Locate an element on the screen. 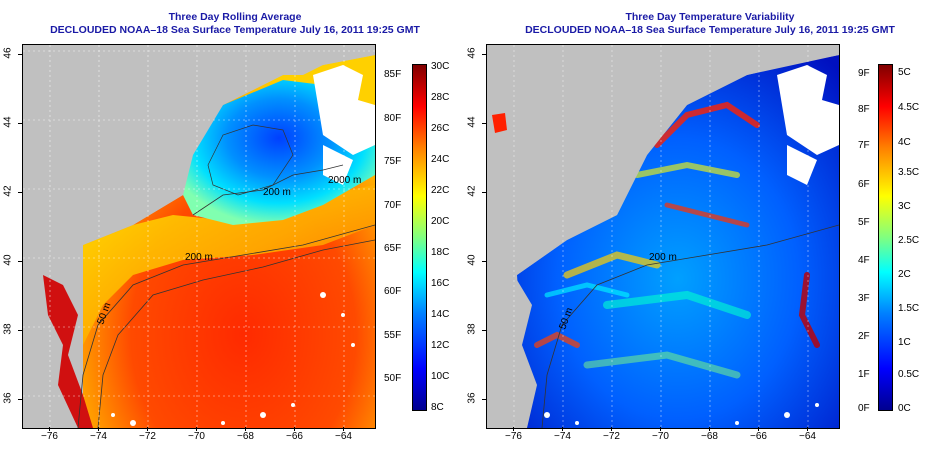 Image resolution: width=950 pixels, height=475 pixels. colorbar-fahrenheit-label: 7F is located at coordinates (864, 145).